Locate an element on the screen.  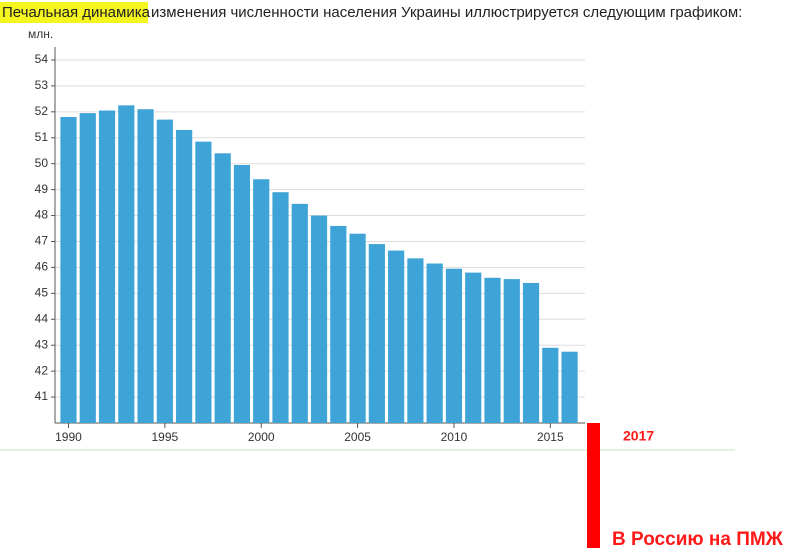
y-tick-label: 49 is located at coordinates (42, 189).